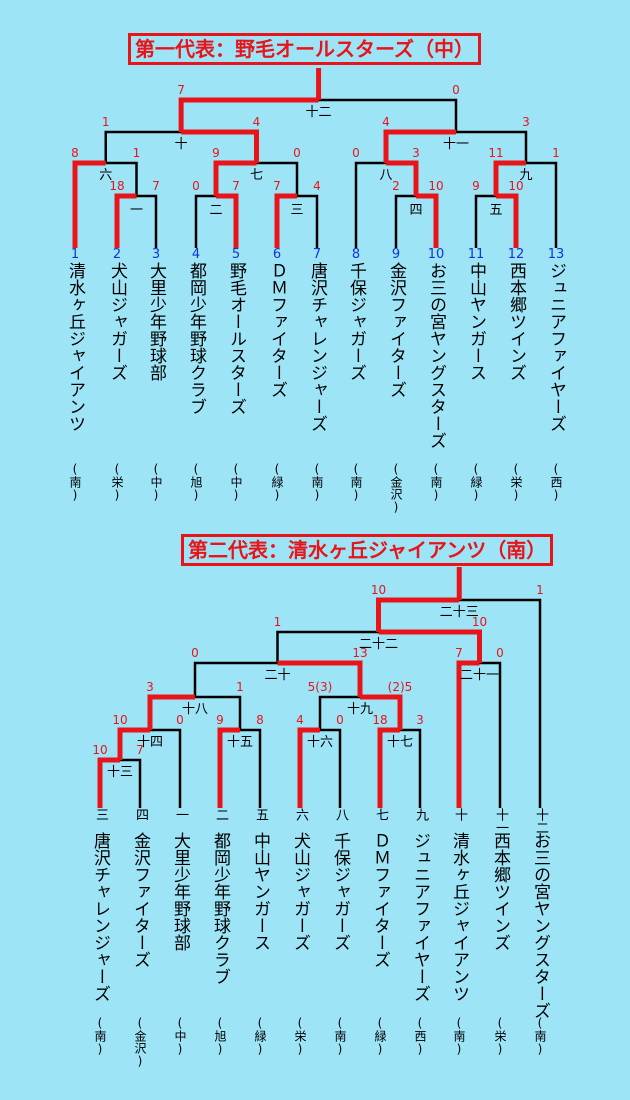 This screenshot has width=630, height=1100. What do you see at coordinates (459, 612) in the screenshot?
I see `game-label: 二十三` at bounding box center [459, 612].